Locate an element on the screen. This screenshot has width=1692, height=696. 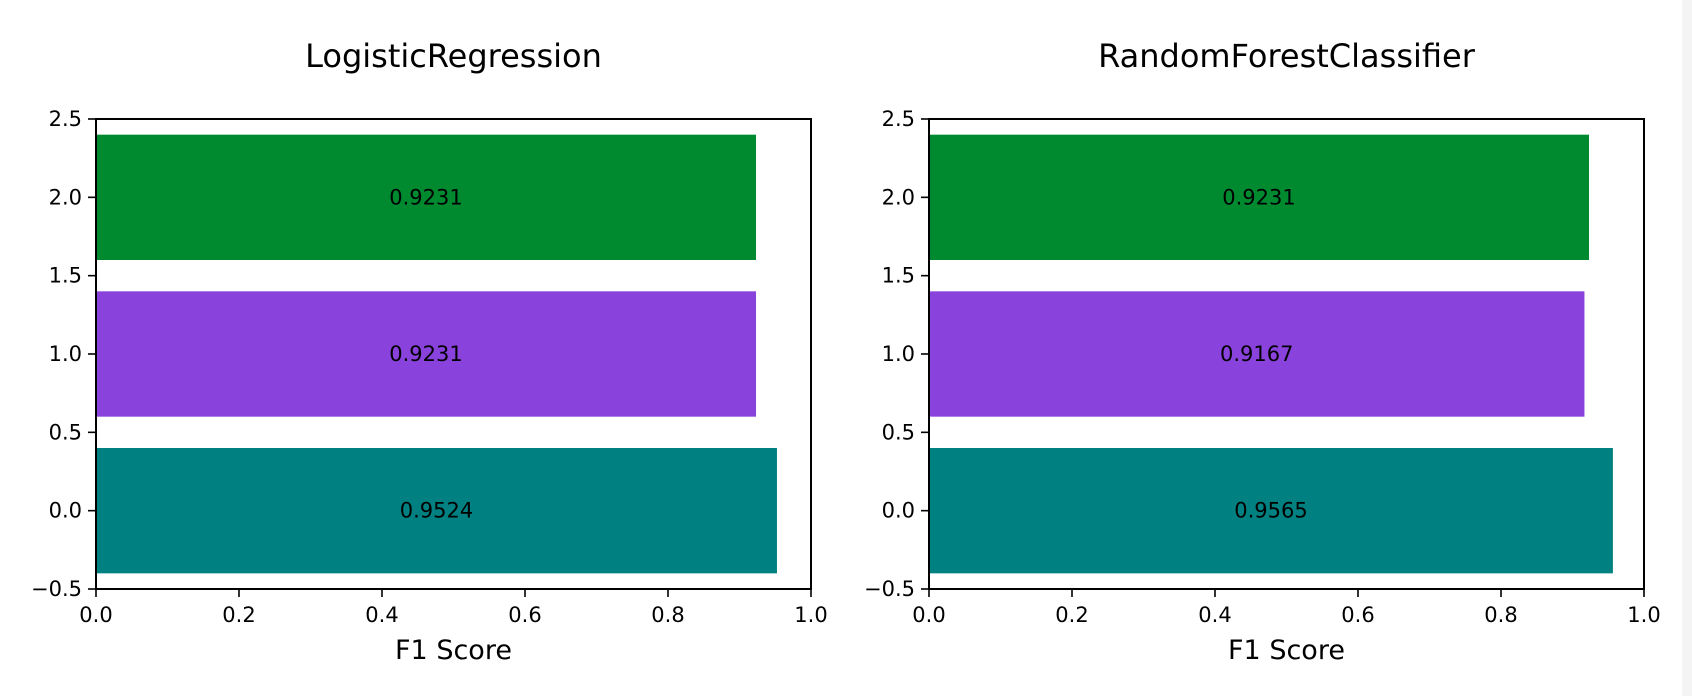
chart-title: RandomForestClassifier is located at coordinates (1287, 56).